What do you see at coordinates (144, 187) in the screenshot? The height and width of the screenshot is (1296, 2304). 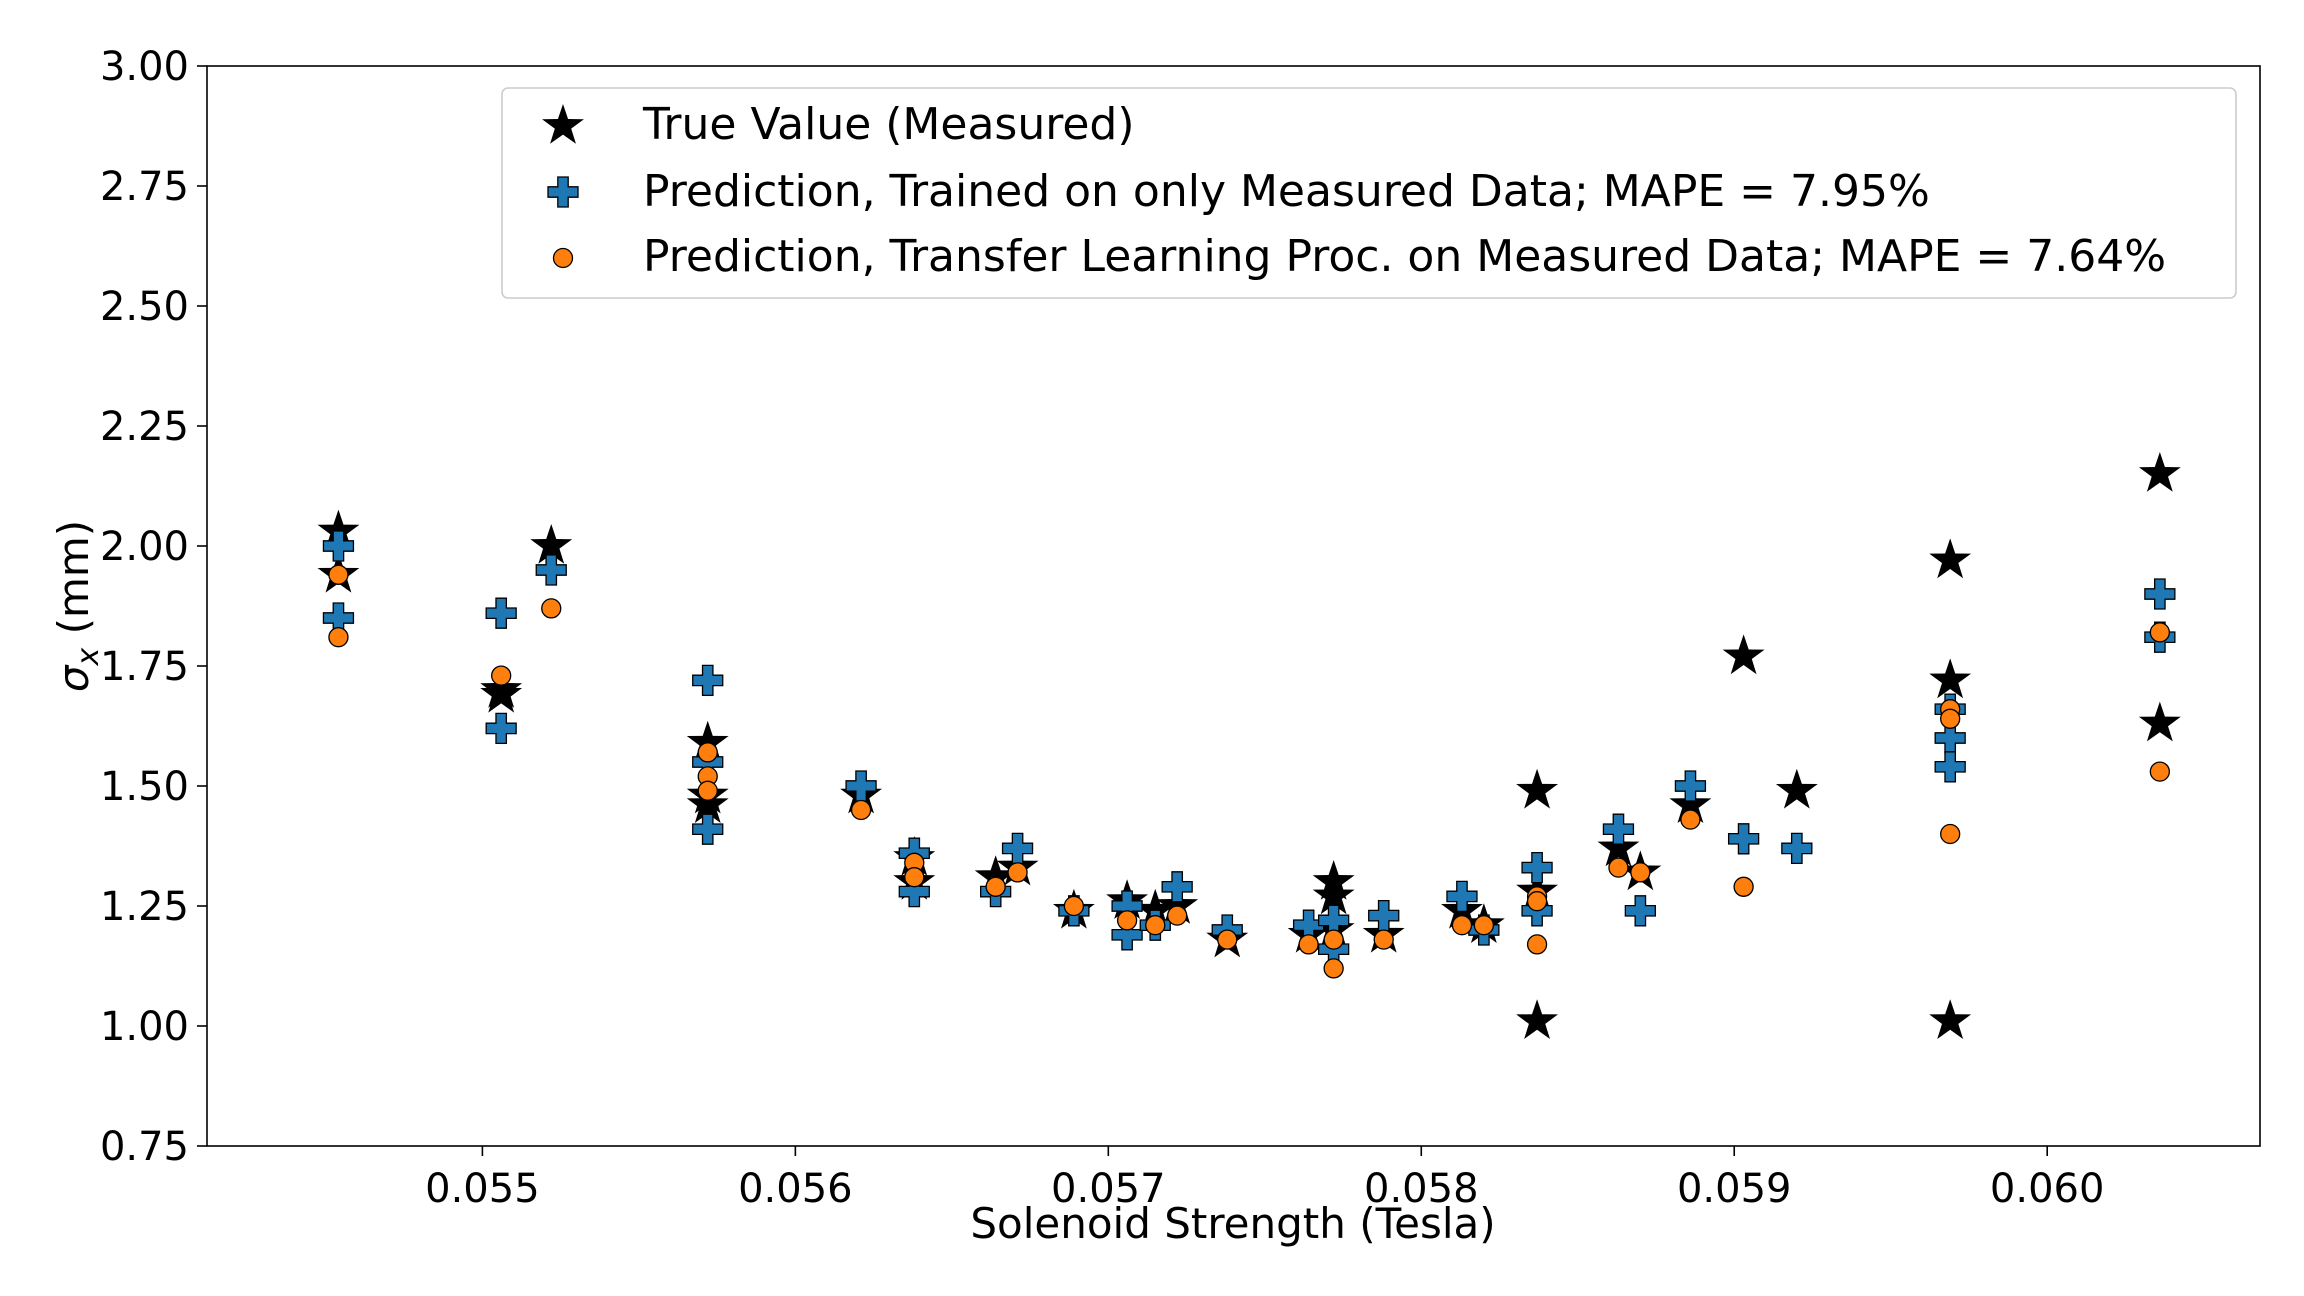 I see `y-tick-label: 2.75` at bounding box center [144, 187].